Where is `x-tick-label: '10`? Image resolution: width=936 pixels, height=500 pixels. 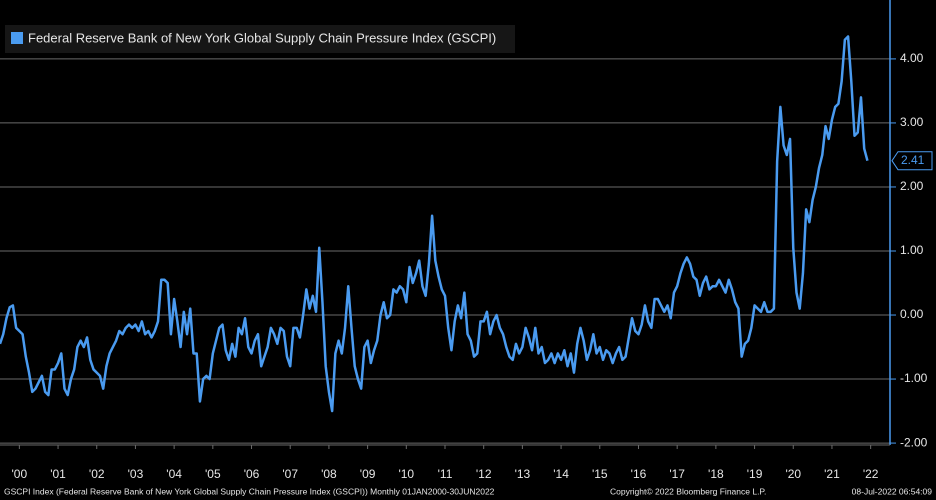 x-tick-label: '10 is located at coordinates (406, 474).